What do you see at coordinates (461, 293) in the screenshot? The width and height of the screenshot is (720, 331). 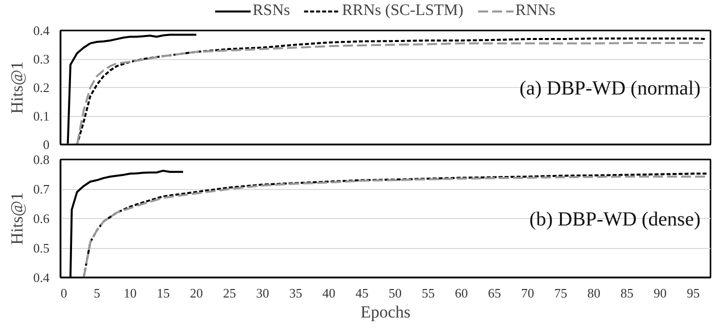 I see `x-tick-label: 60` at bounding box center [461, 293].